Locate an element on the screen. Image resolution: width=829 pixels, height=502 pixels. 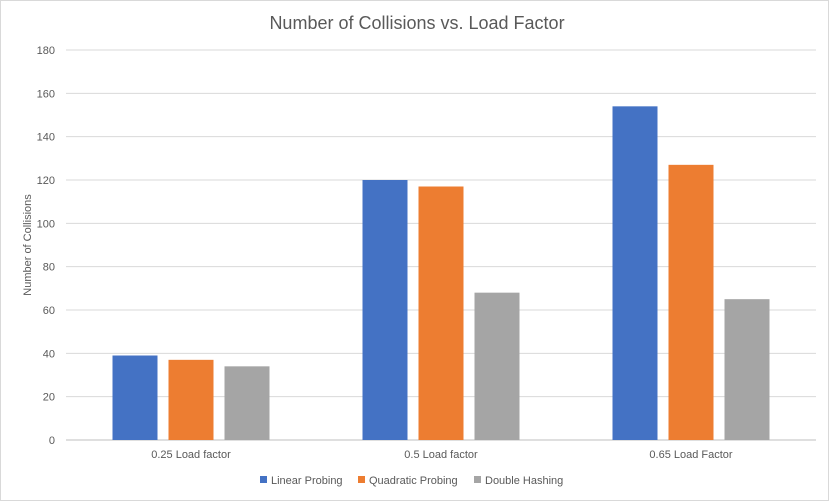
y-tick-label: 180 is located at coordinates (46, 51).